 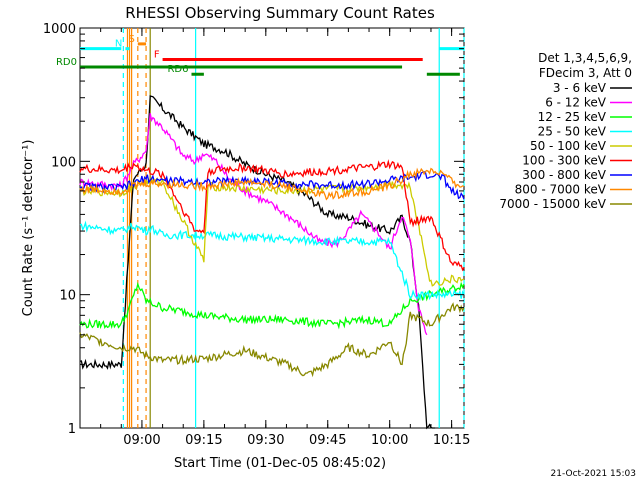 I want to click on legend-entry-label: 25 - 50 keV, so click(x=572, y=132).